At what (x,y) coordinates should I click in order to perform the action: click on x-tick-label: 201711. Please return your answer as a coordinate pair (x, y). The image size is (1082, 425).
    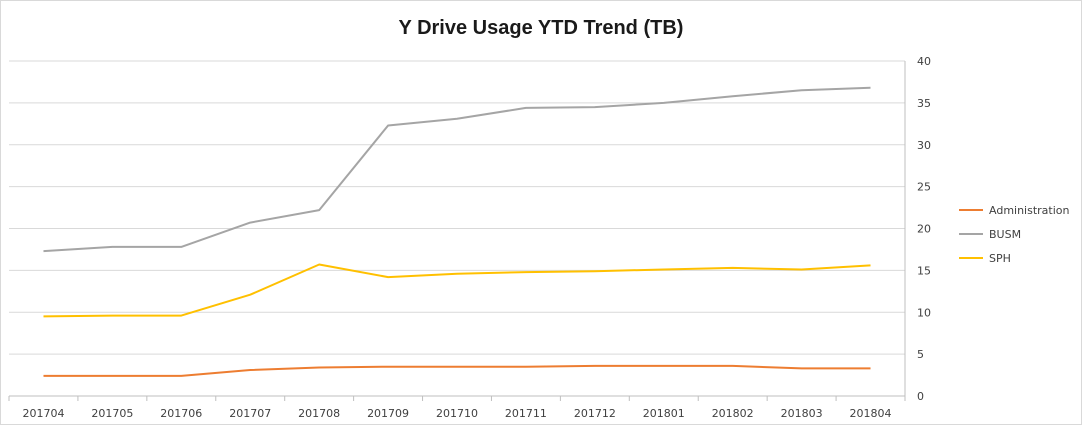
    Looking at the image, I should click on (526, 413).